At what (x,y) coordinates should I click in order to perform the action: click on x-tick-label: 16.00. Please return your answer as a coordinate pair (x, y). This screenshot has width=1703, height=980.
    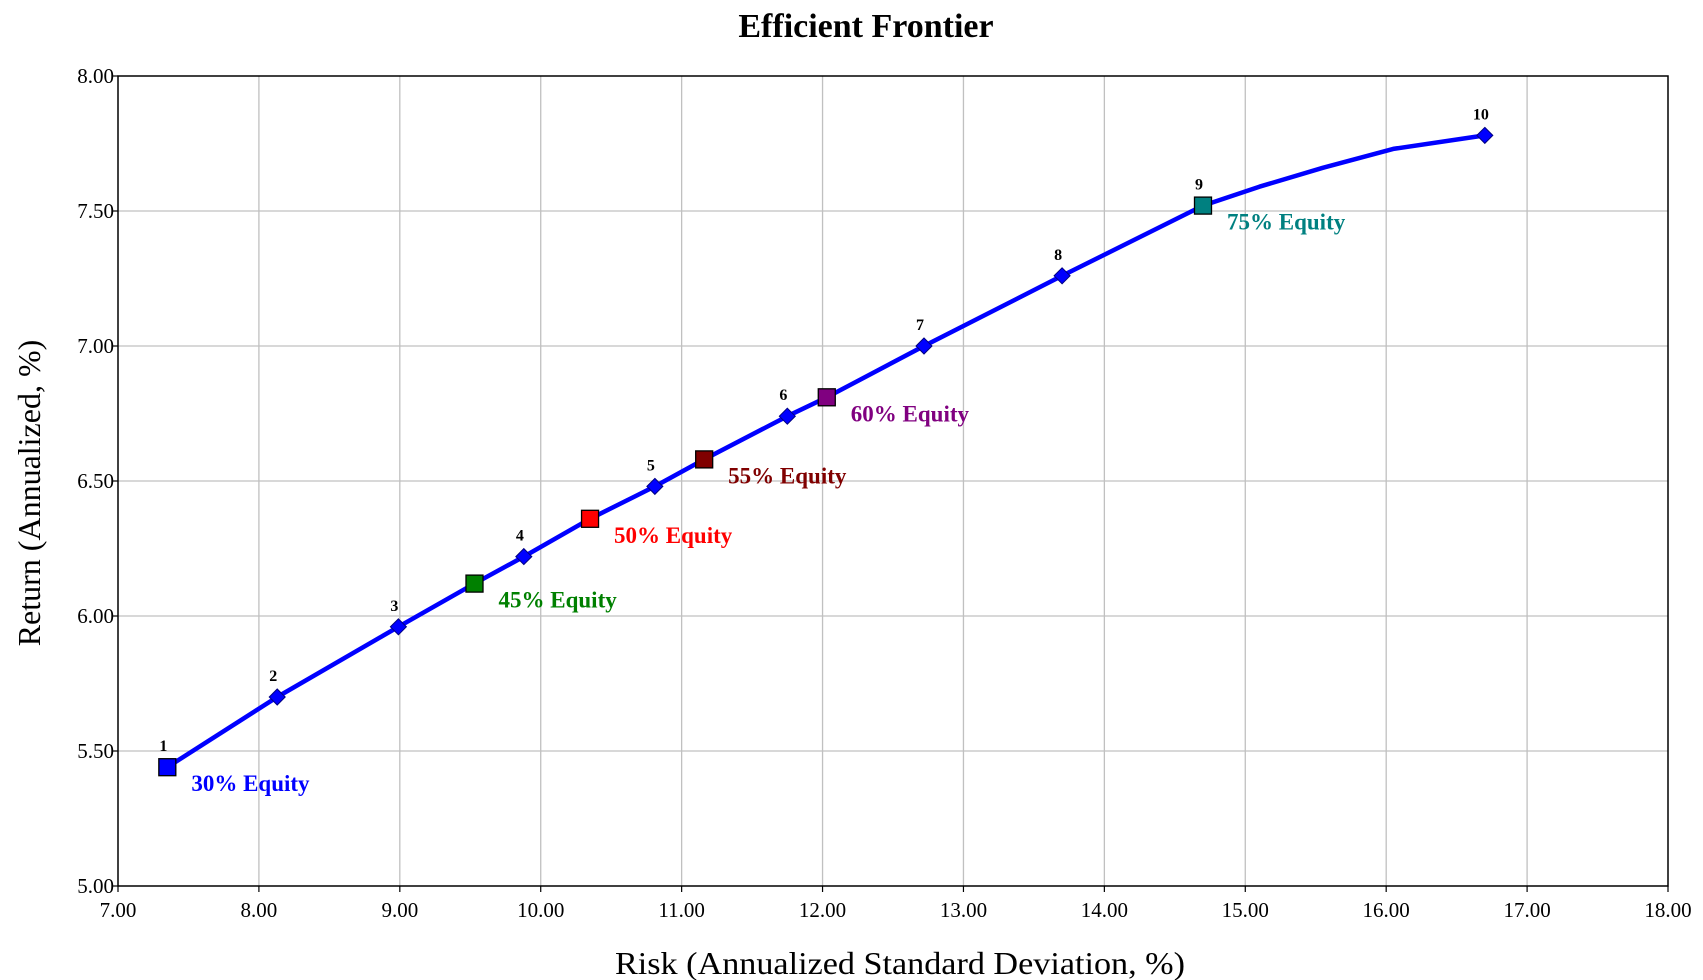
    Looking at the image, I should click on (1386, 910).